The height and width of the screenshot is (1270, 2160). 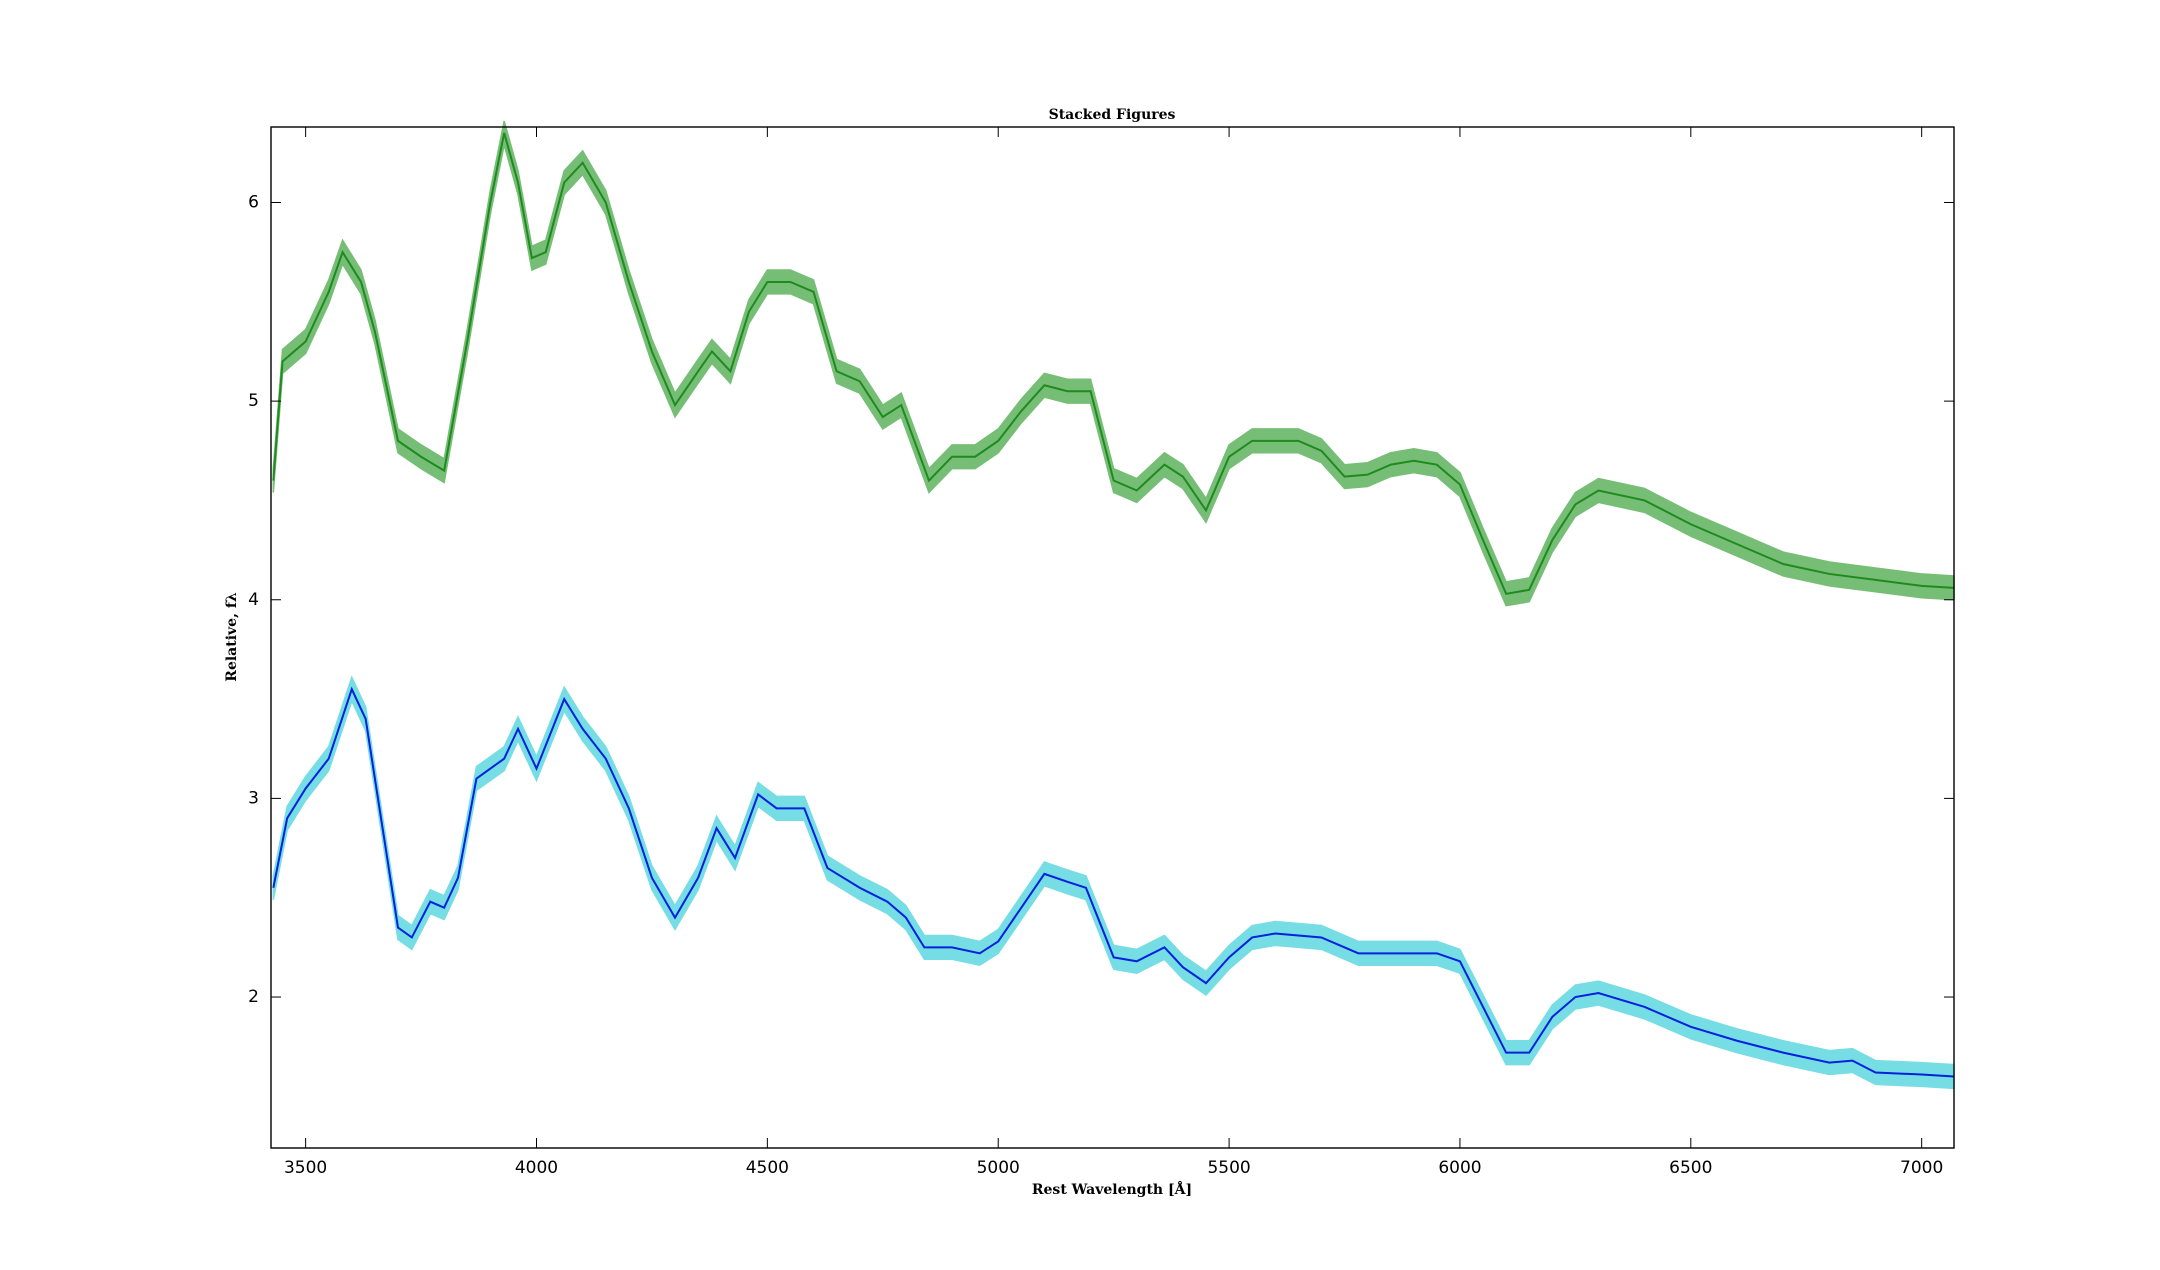 I want to click on x-tick-label: 4000, so click(x=536, y=1168).